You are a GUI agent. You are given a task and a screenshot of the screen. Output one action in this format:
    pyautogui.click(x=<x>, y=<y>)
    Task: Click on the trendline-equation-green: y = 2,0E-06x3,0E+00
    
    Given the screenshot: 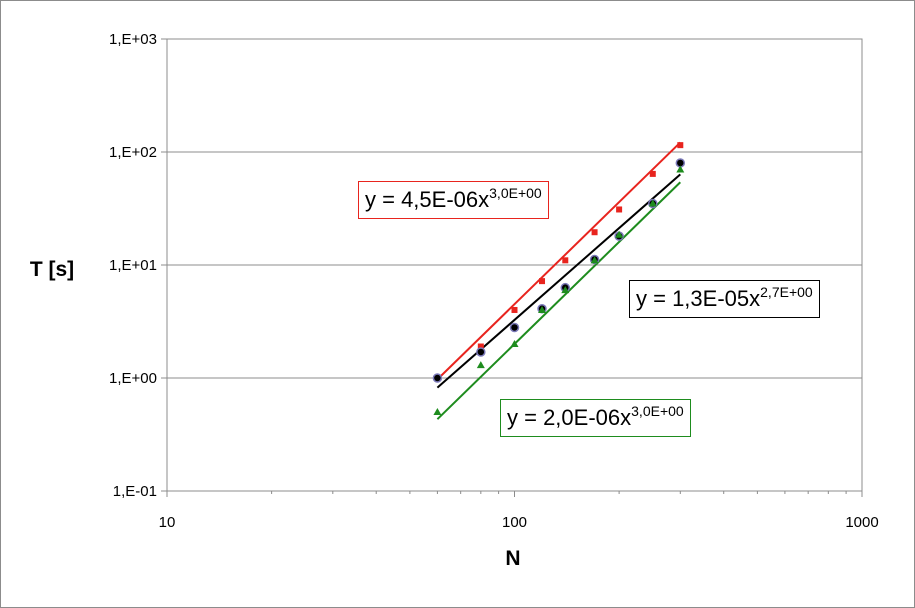 What is the action you would take?
    pyautogui.click(x=595, y=418)
    